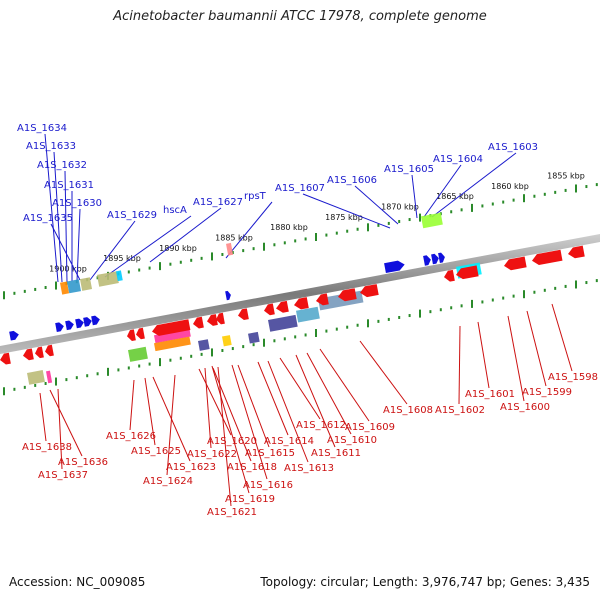 Image resolution: width=600 pixels, height=600 pixels. What do you see at coordinates (131, 436) in the screenshot?
I see `reverse-gene-label: A1S_1626` at bounding box center [131, 436].